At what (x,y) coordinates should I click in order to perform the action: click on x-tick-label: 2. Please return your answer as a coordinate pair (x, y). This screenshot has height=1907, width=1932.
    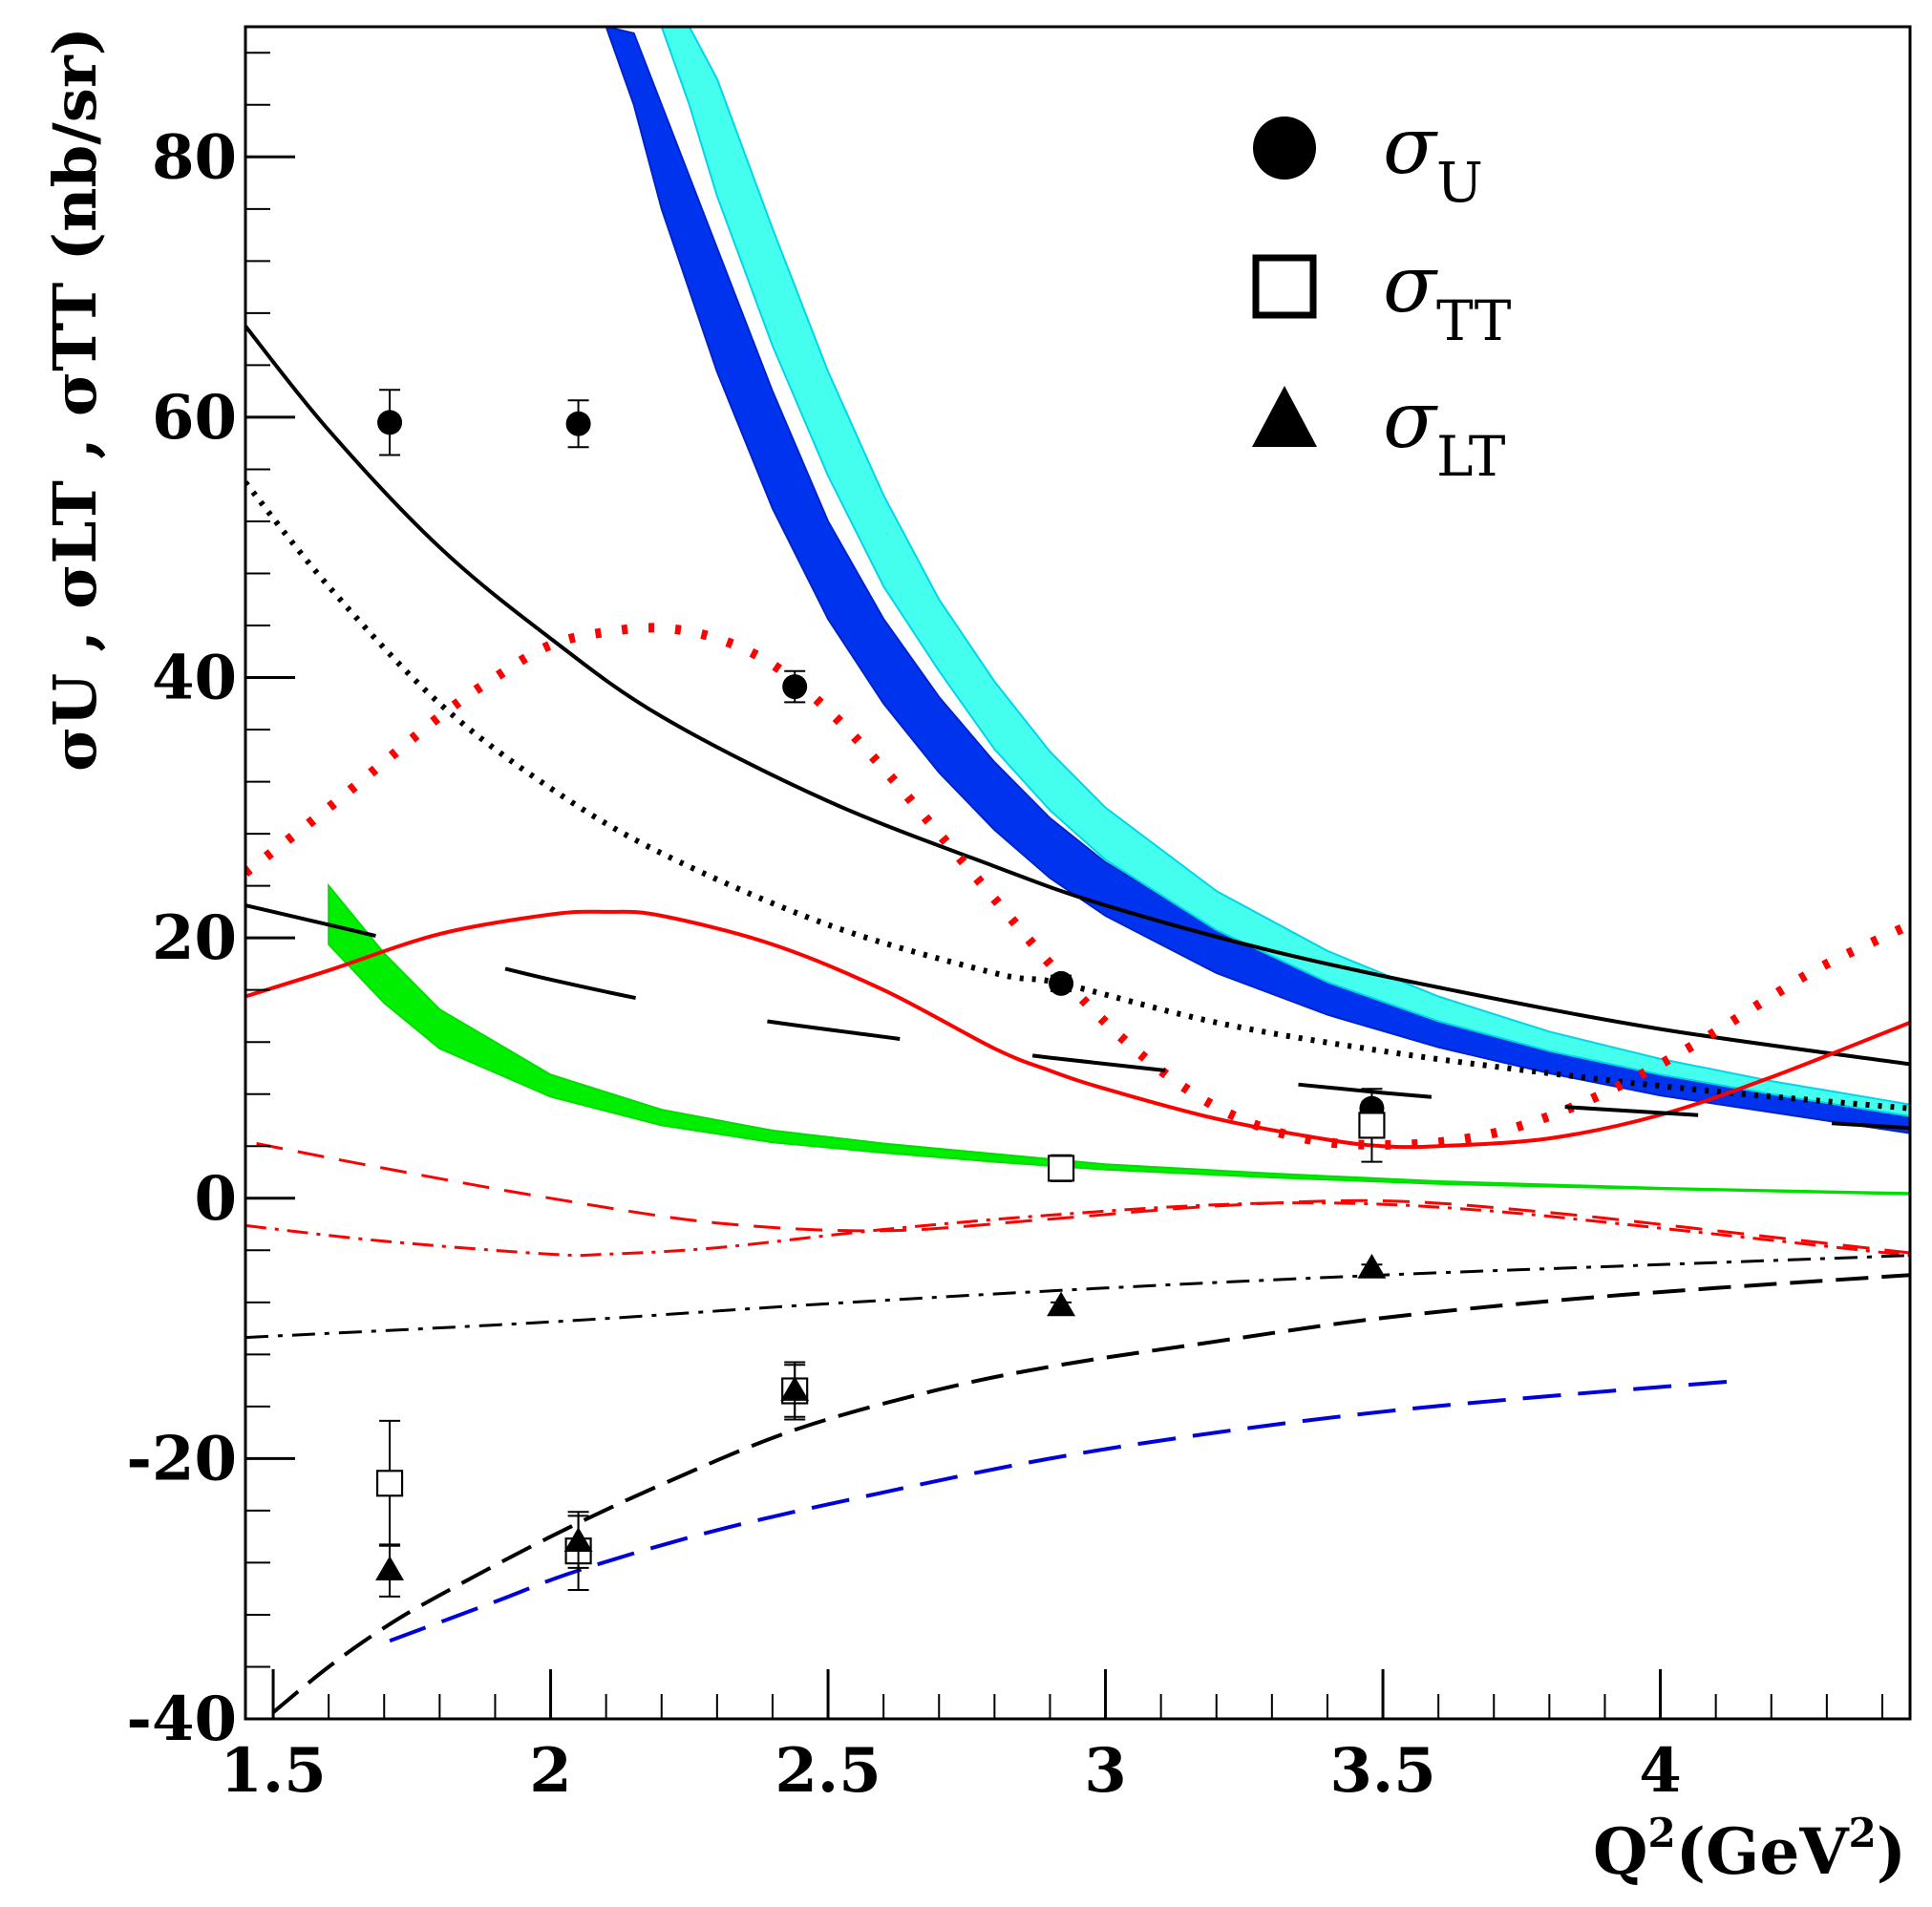
    Looking at the image, I should click on (550, 1771).